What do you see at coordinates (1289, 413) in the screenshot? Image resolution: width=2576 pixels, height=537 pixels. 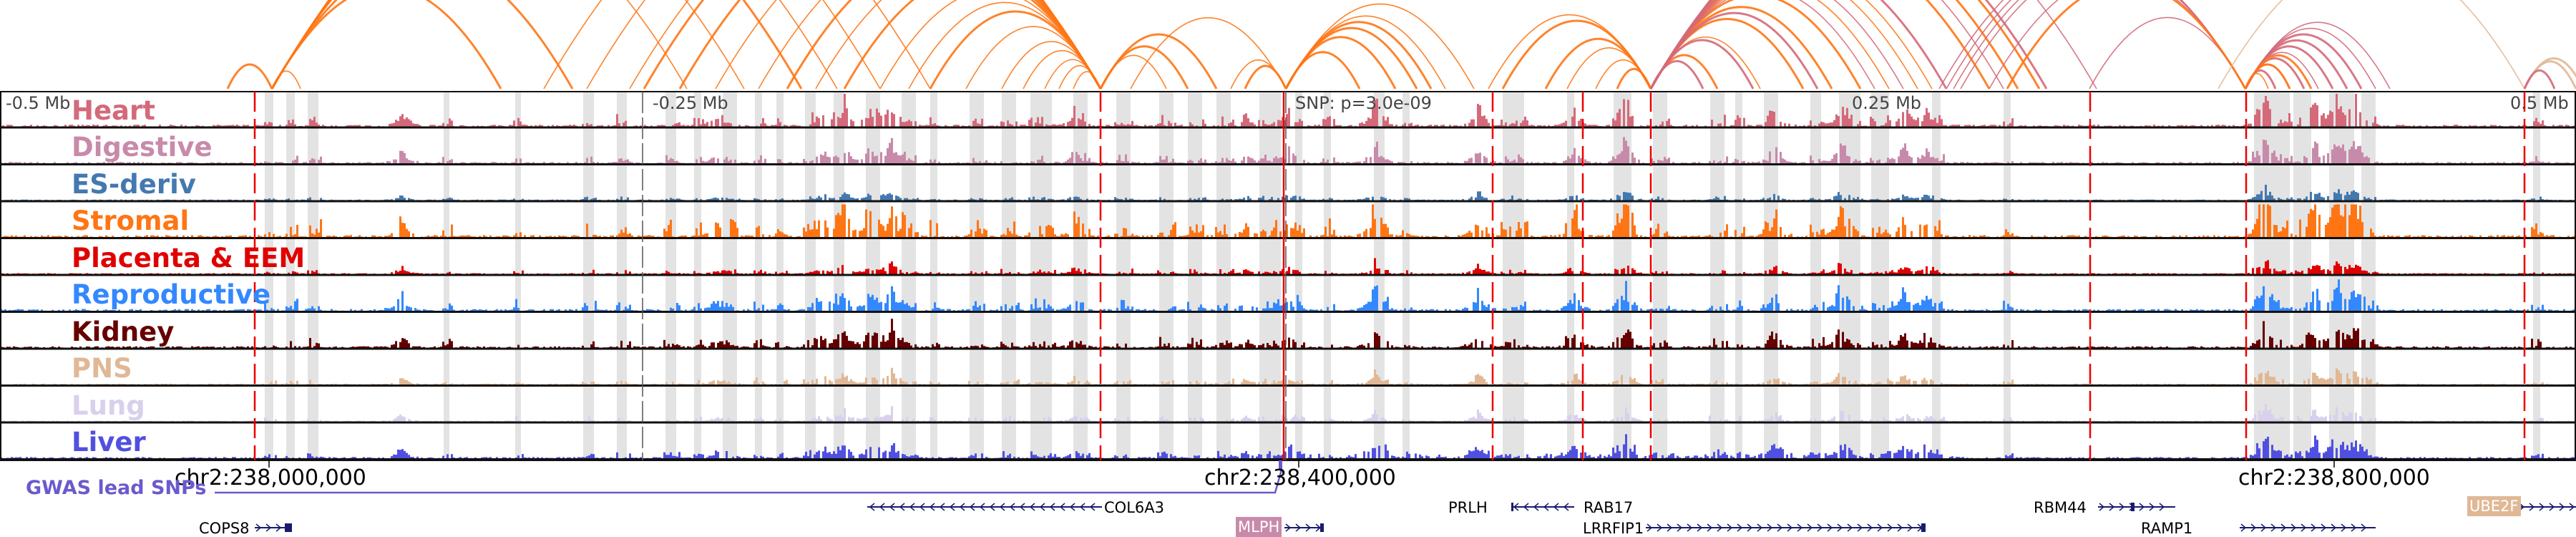 I see `signal-lung` at bounding box center [1289, 413].